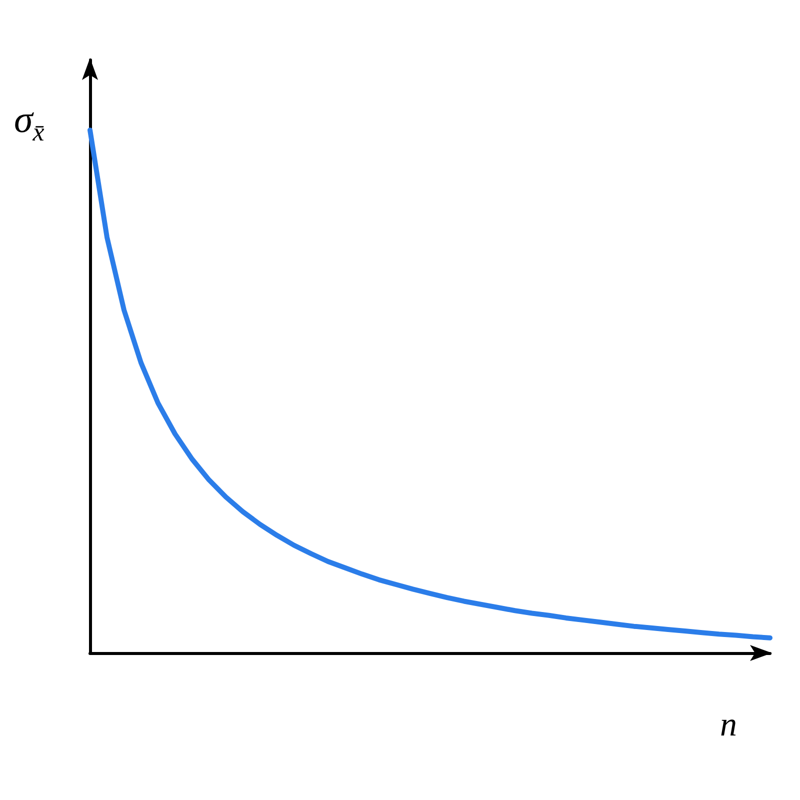 Image resolution: width=800 pixels, height=800 pixels. I want to click on x-axis-title: n, so click(728, 725).